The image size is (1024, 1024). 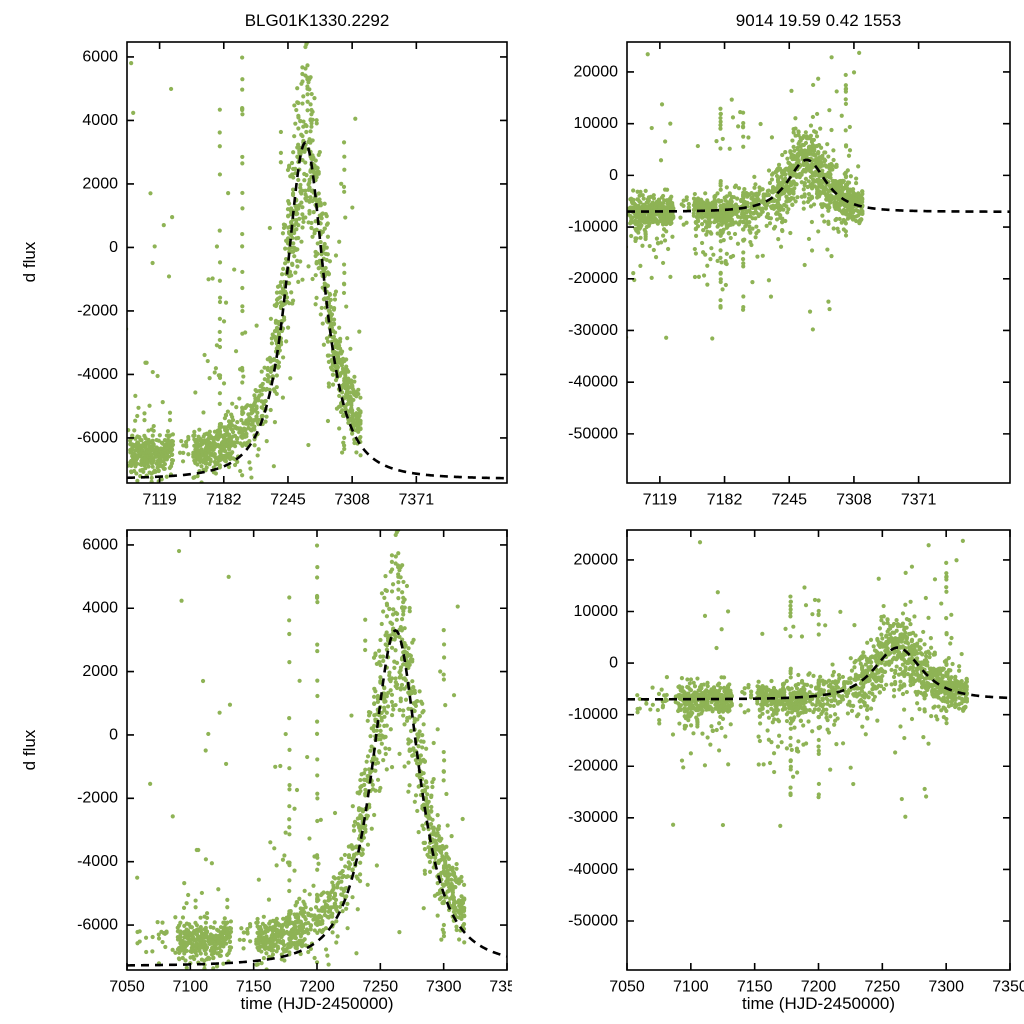 I want to click on x-axis-label-bottom-left: time (HJD-2450000), so click(x=317, y=1003).